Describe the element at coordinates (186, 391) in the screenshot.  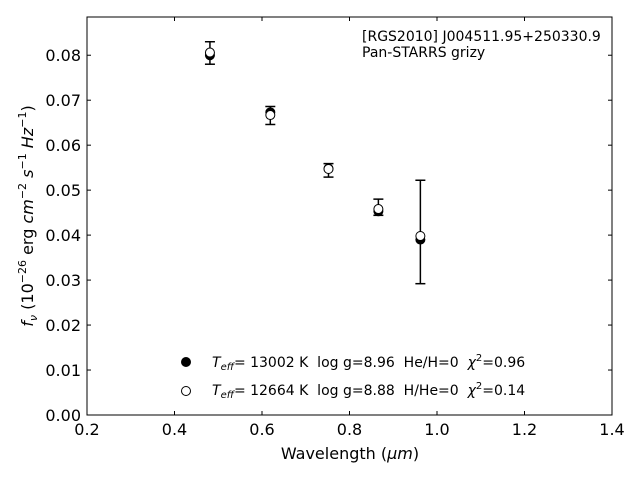
I see `legend-marker-open` at that location.